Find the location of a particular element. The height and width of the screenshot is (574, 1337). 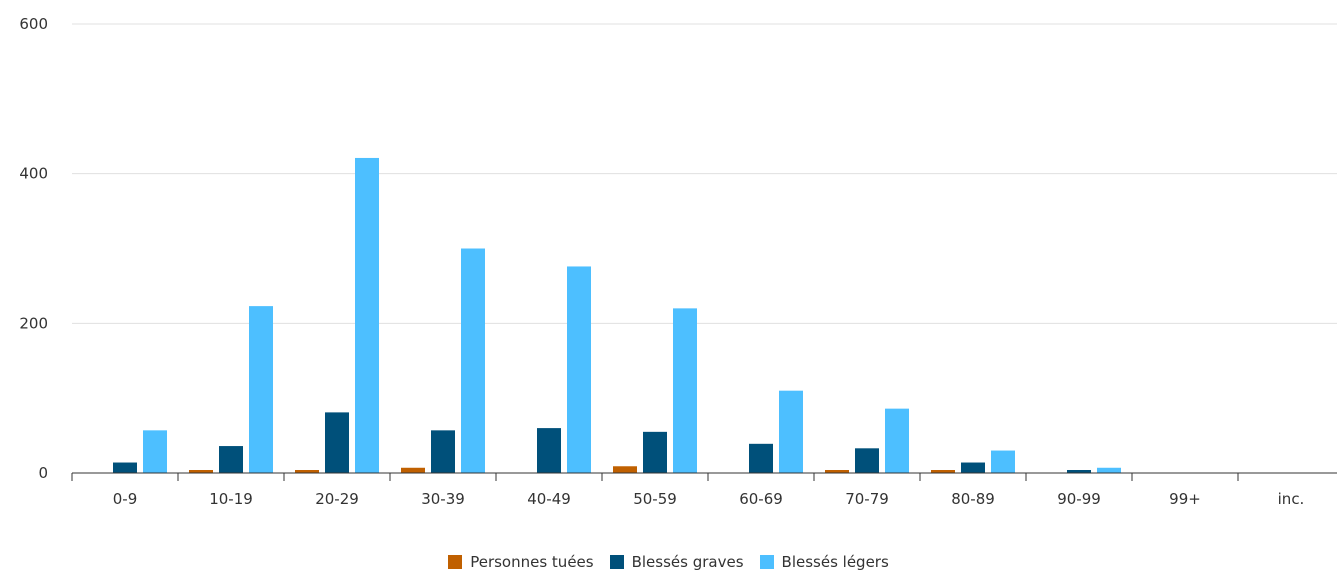

legend-item-personnes-tuees: Personnes tuées is located at coordinates (521, 562).